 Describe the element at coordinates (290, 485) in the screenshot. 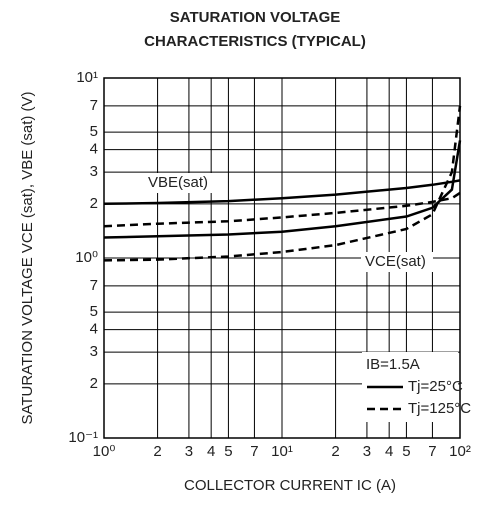

I see `x-axis-label: COLLECTOR CURRENT IC (A)` at that location.